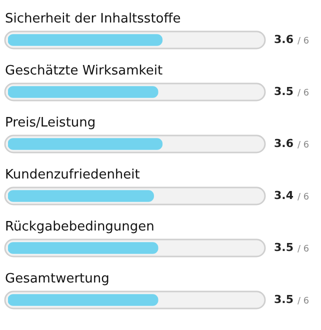 The height and width of the screenshot is (330, 321). What do you see at coordinates (84, 71) in the screenshot?
I see `y-tick-label: Geschätzte Wirksamkeit` at bounding box center [84, 71].